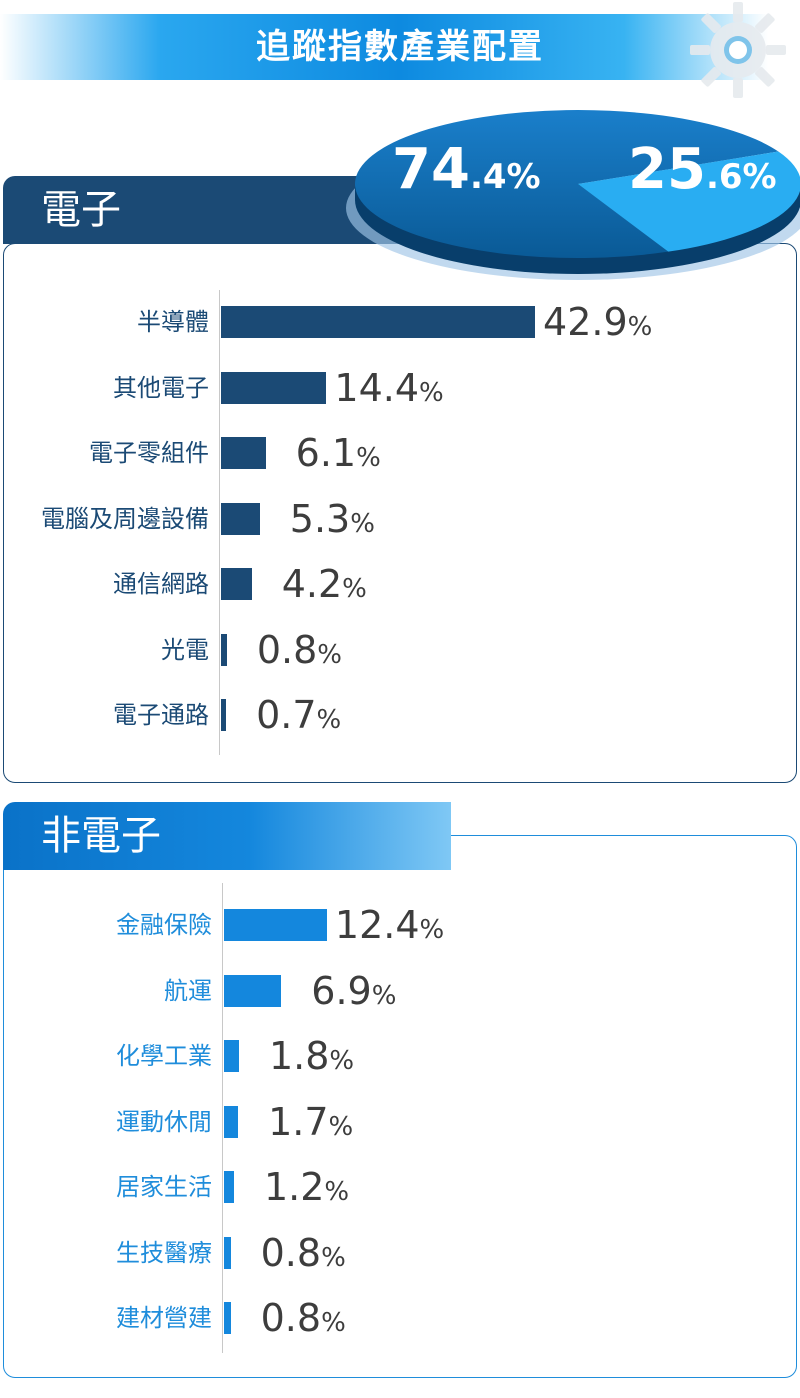  I want to click on value-label: 42.9%, so click(598, 322).